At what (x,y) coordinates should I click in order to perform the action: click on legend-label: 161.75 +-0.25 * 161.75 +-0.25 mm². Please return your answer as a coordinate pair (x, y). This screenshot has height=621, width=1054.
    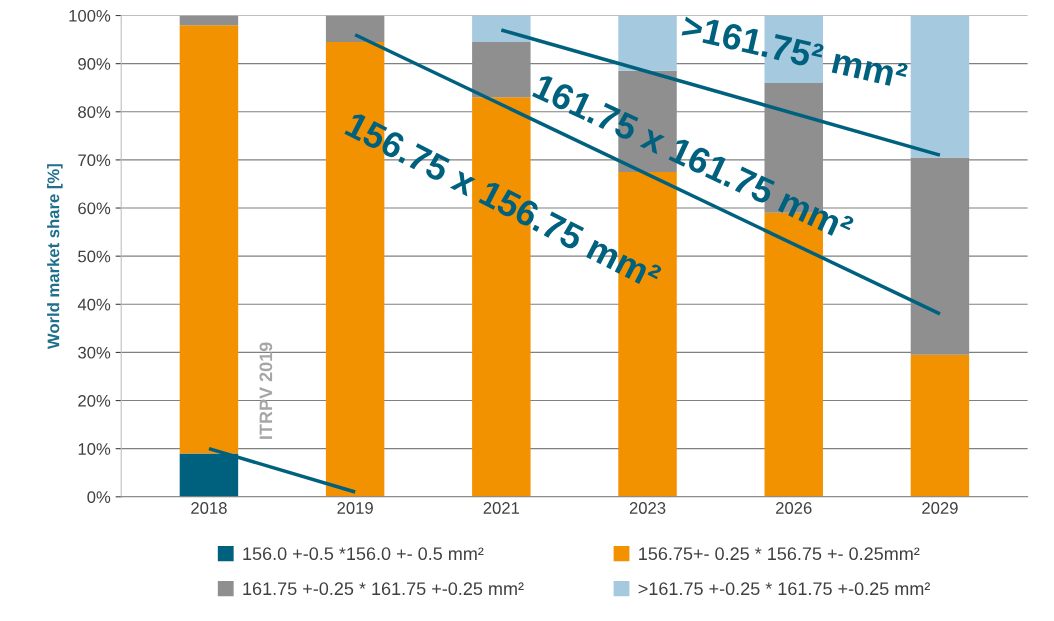
    Looking at the image, I should click on (383, 589).